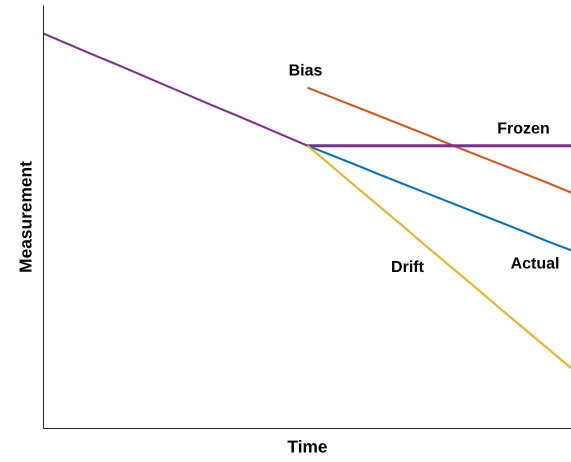  What do you see at coordinates (408, 267) in the screenshot?
I see `series-label: Drift` at bounding box center [408, 267].